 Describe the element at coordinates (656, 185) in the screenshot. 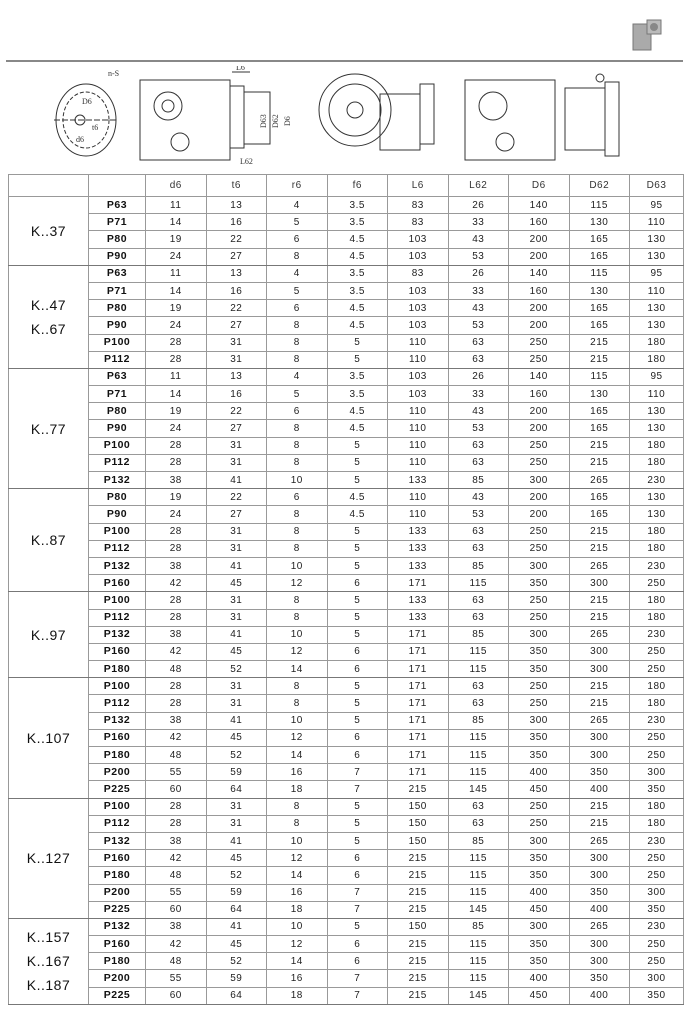

I see `column-header: D63` at that location.